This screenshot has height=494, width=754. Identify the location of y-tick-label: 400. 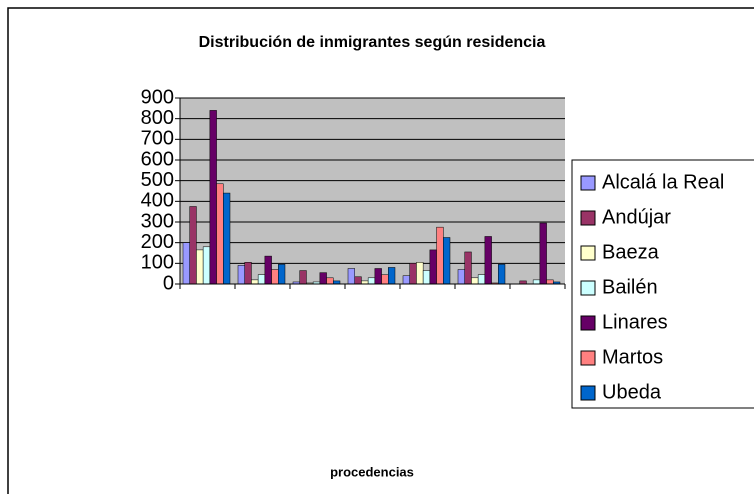
(157, 201).